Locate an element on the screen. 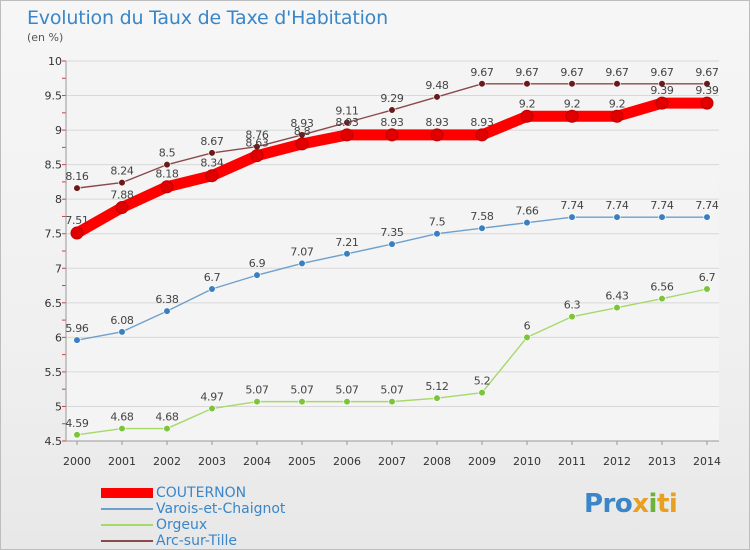 Image resolution: width=750 pixels, height=550 pixels. data-label: 5.96 is located at coordinates (77, 328).